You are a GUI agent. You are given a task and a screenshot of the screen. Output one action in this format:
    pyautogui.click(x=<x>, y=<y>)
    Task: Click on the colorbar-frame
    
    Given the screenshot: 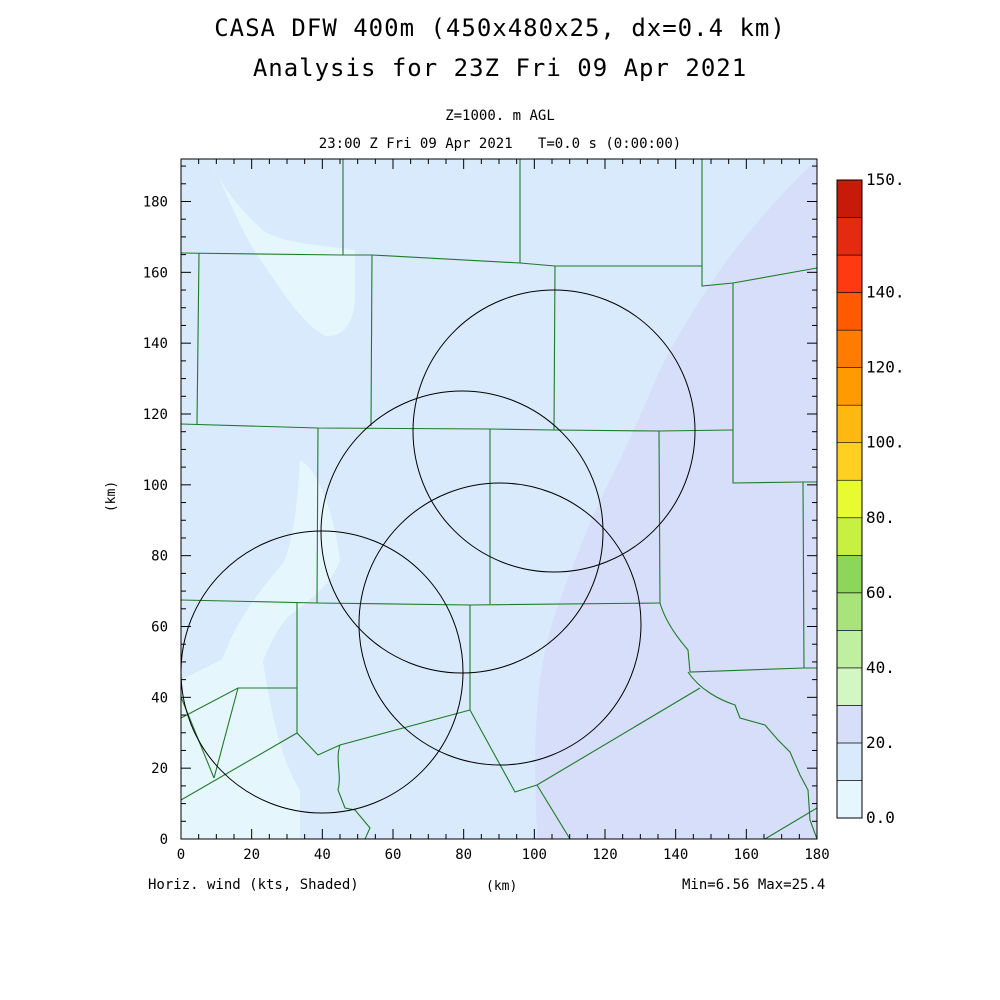 What is the action you would take?
    pyautogui.click(x=849, y=499)
    